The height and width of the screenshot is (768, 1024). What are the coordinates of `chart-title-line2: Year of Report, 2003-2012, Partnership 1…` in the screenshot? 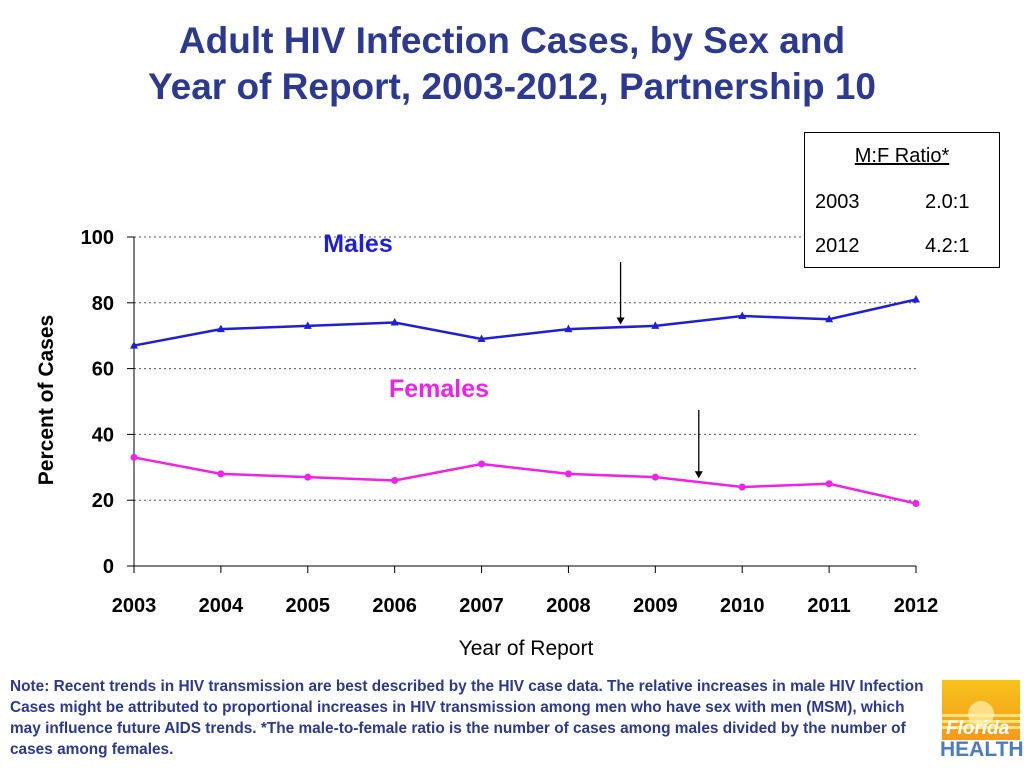 It's located at (511, 86).